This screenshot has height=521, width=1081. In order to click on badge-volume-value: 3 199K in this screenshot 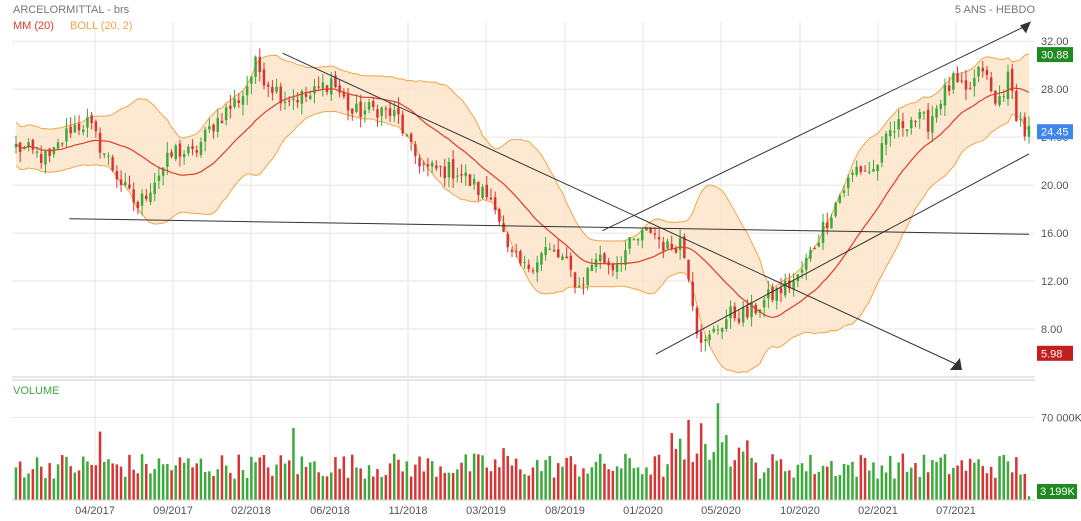, I will do `click(1058, 492)`.